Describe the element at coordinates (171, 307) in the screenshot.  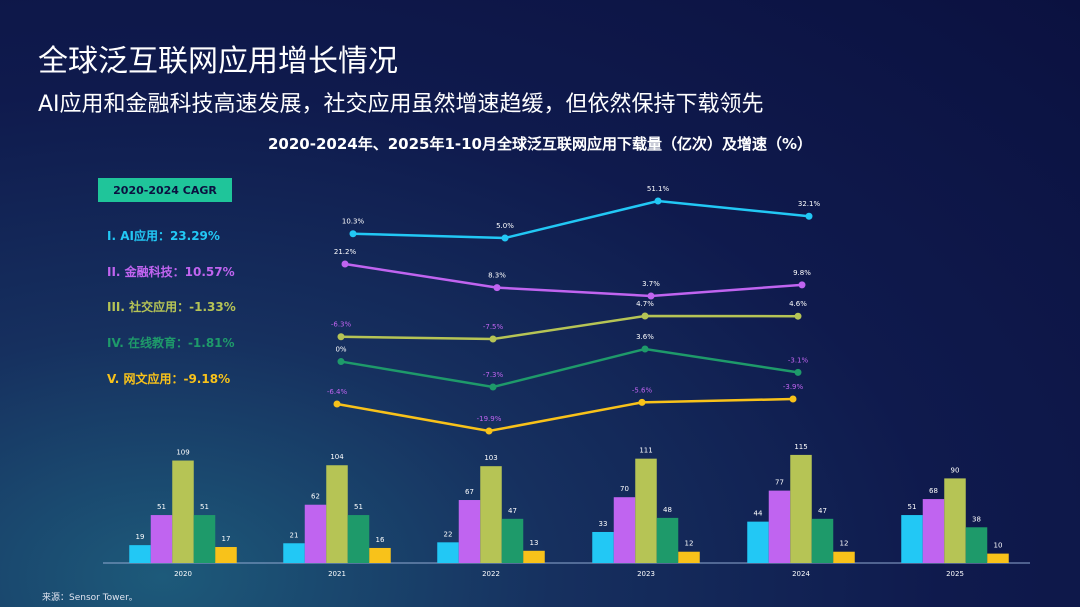
I see `cagr-item-social: III. 社交应用：-1.33%` at that location.